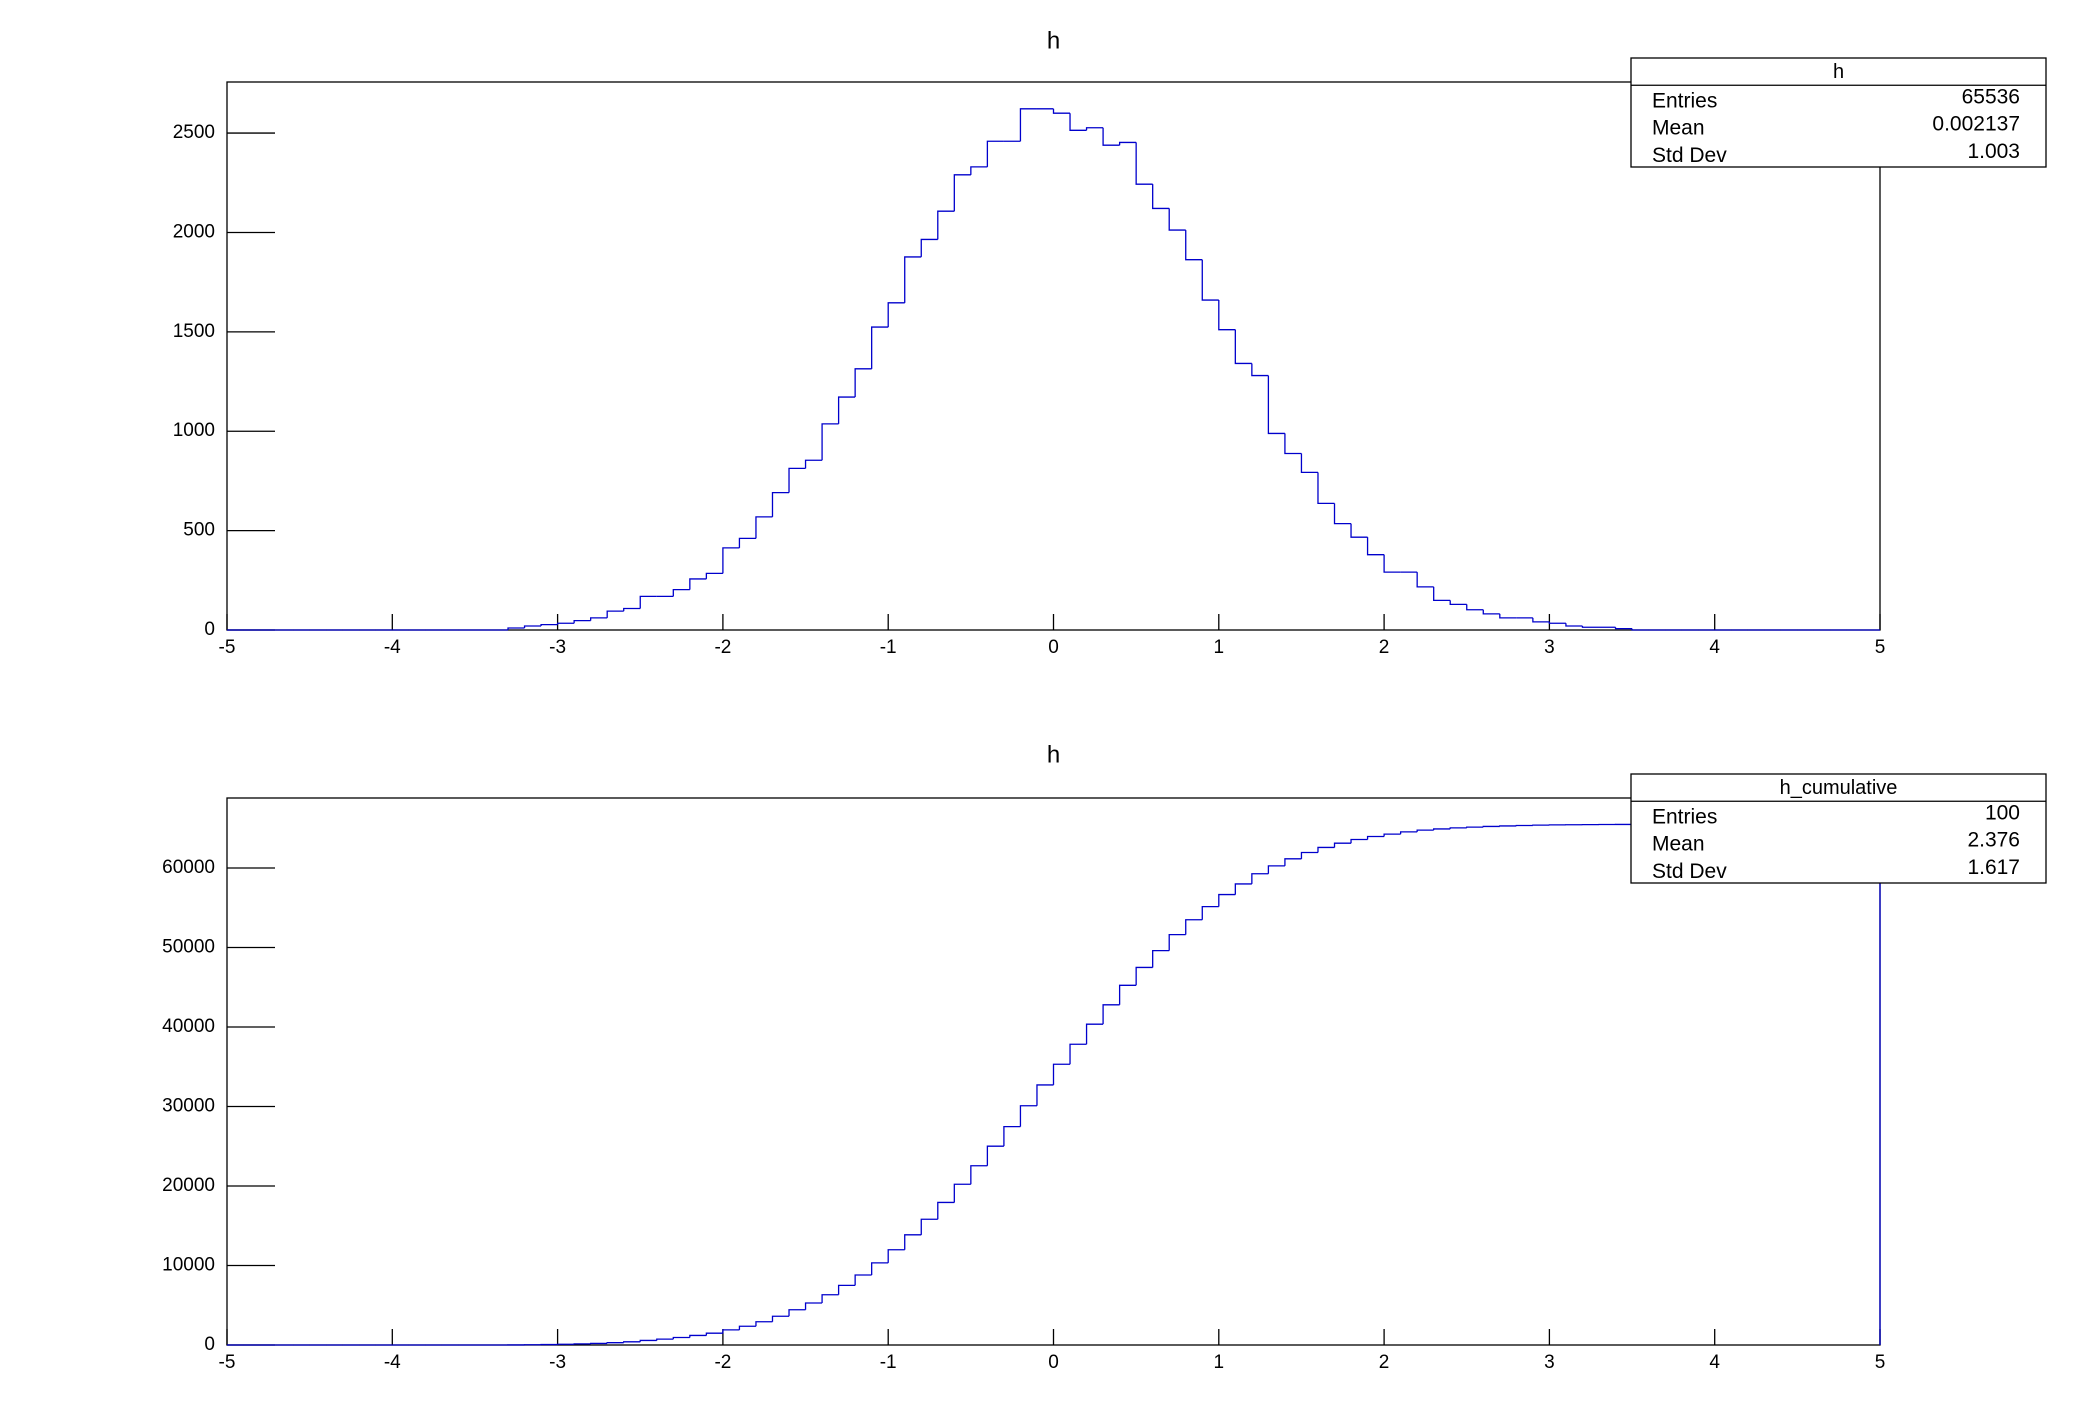  Describe the element at coordinates (1684, 100) in the screenshot. I see `stats-label: Entries` at that location.